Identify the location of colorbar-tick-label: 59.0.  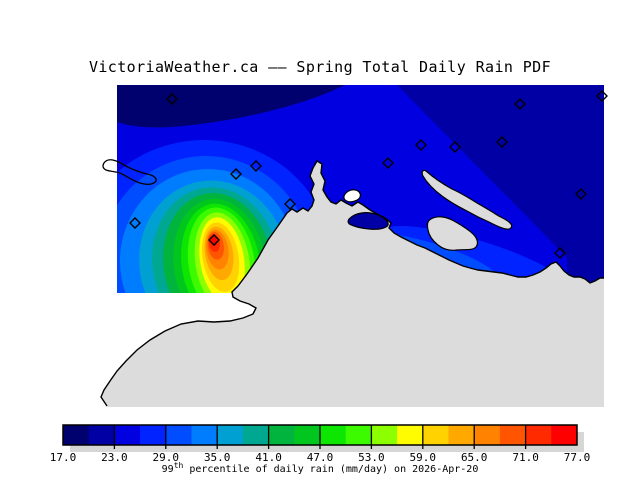
(423, 457).